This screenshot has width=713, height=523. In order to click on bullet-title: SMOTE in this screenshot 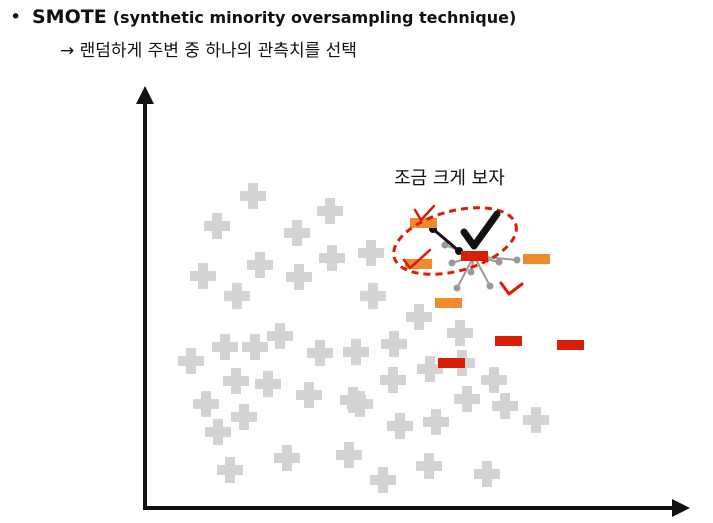, I will do `click(69, 17)`.